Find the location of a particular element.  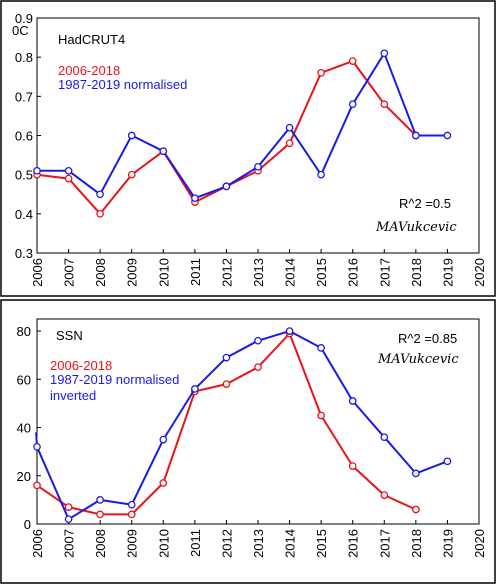

y-tick-label: 0.5 is located at coordinates (24, 175).